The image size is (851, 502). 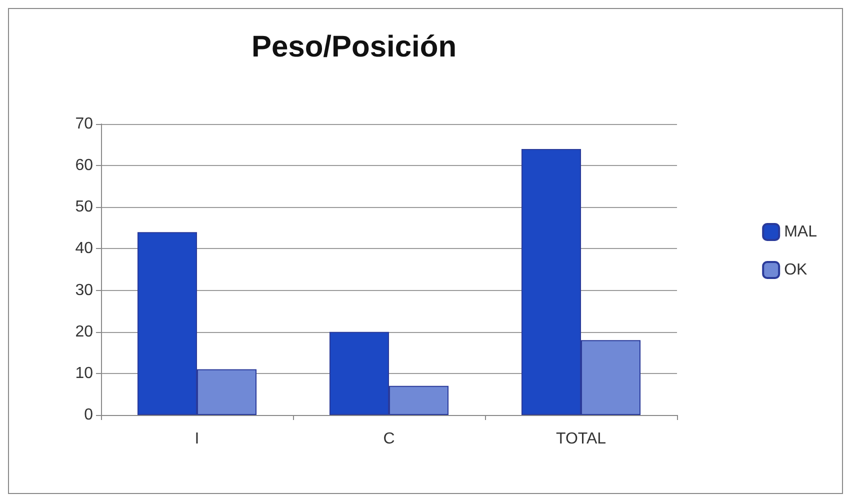 What do you see at coordinates (84, 331) in the screenshot?
I see `y-tick-label: 20` at bounding box center [84, 331].